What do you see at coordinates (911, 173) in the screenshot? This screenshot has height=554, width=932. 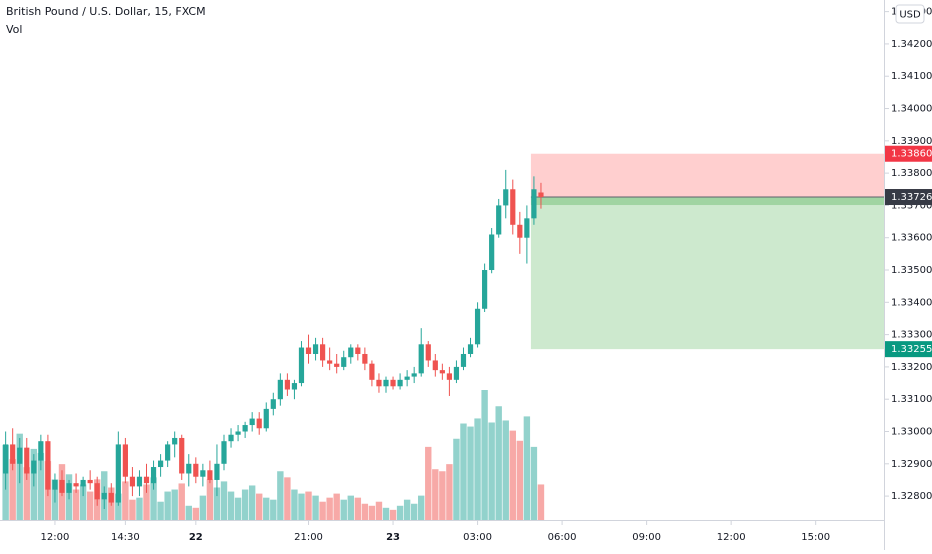 I see `y-tick-label: 1.33800` at bounding box center [911, 173].